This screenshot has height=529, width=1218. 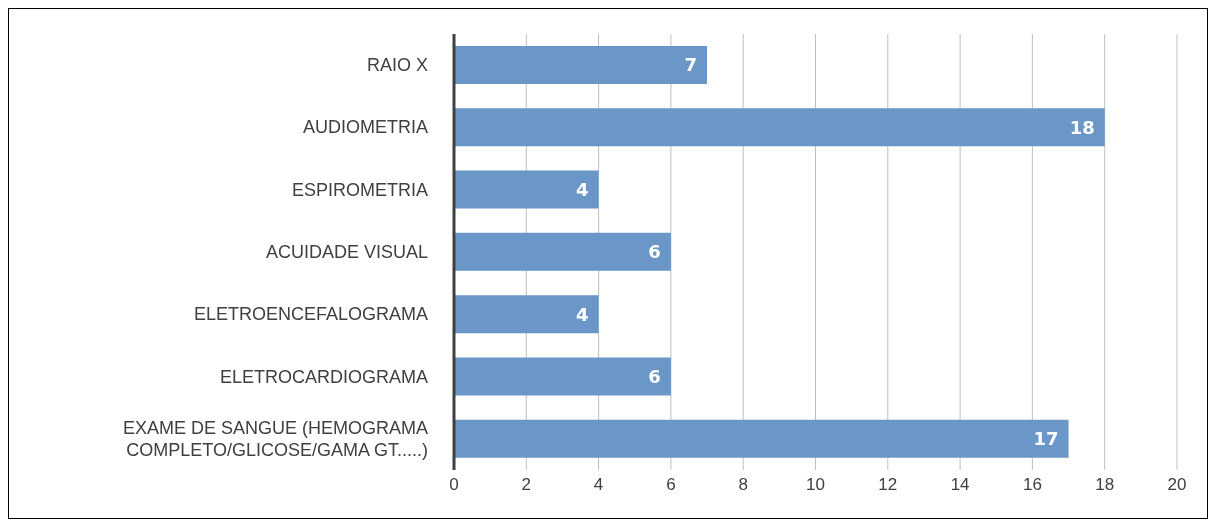 I want to click on y-tick-label: ELETROCARDIOGRAMA, so click(x=323, y=376).